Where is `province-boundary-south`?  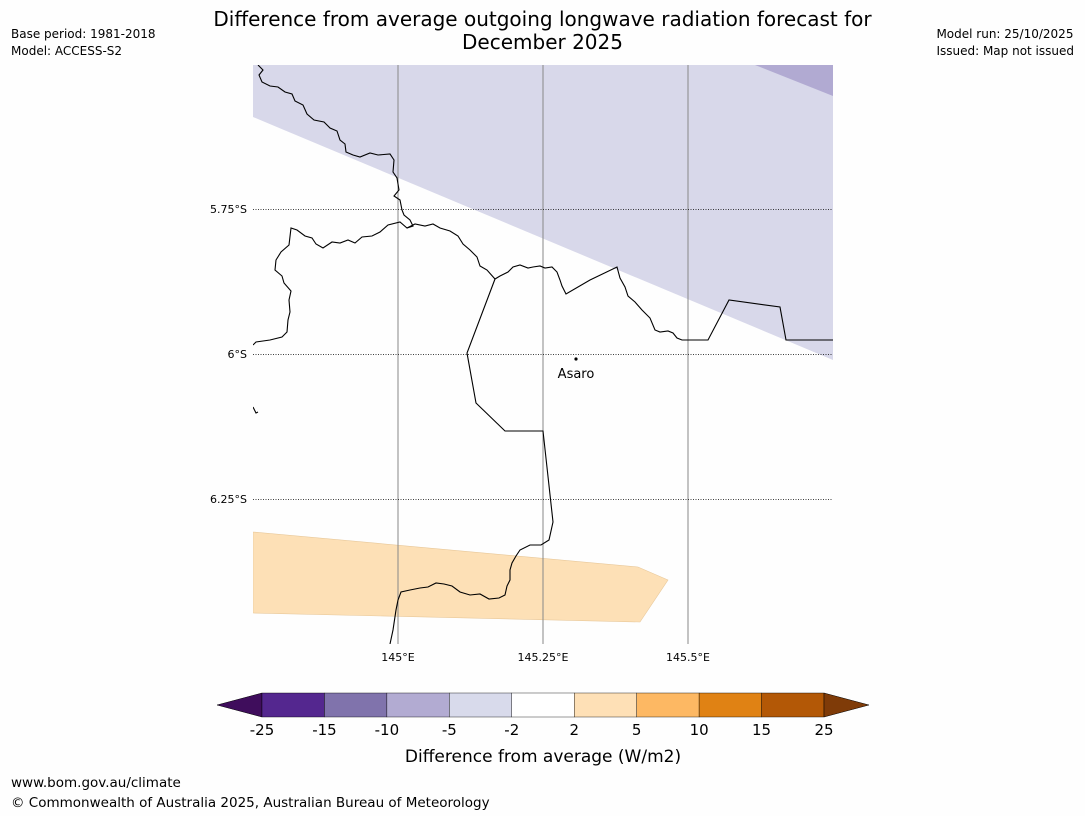 province-boundary-south is located at coordinates (471, 461).